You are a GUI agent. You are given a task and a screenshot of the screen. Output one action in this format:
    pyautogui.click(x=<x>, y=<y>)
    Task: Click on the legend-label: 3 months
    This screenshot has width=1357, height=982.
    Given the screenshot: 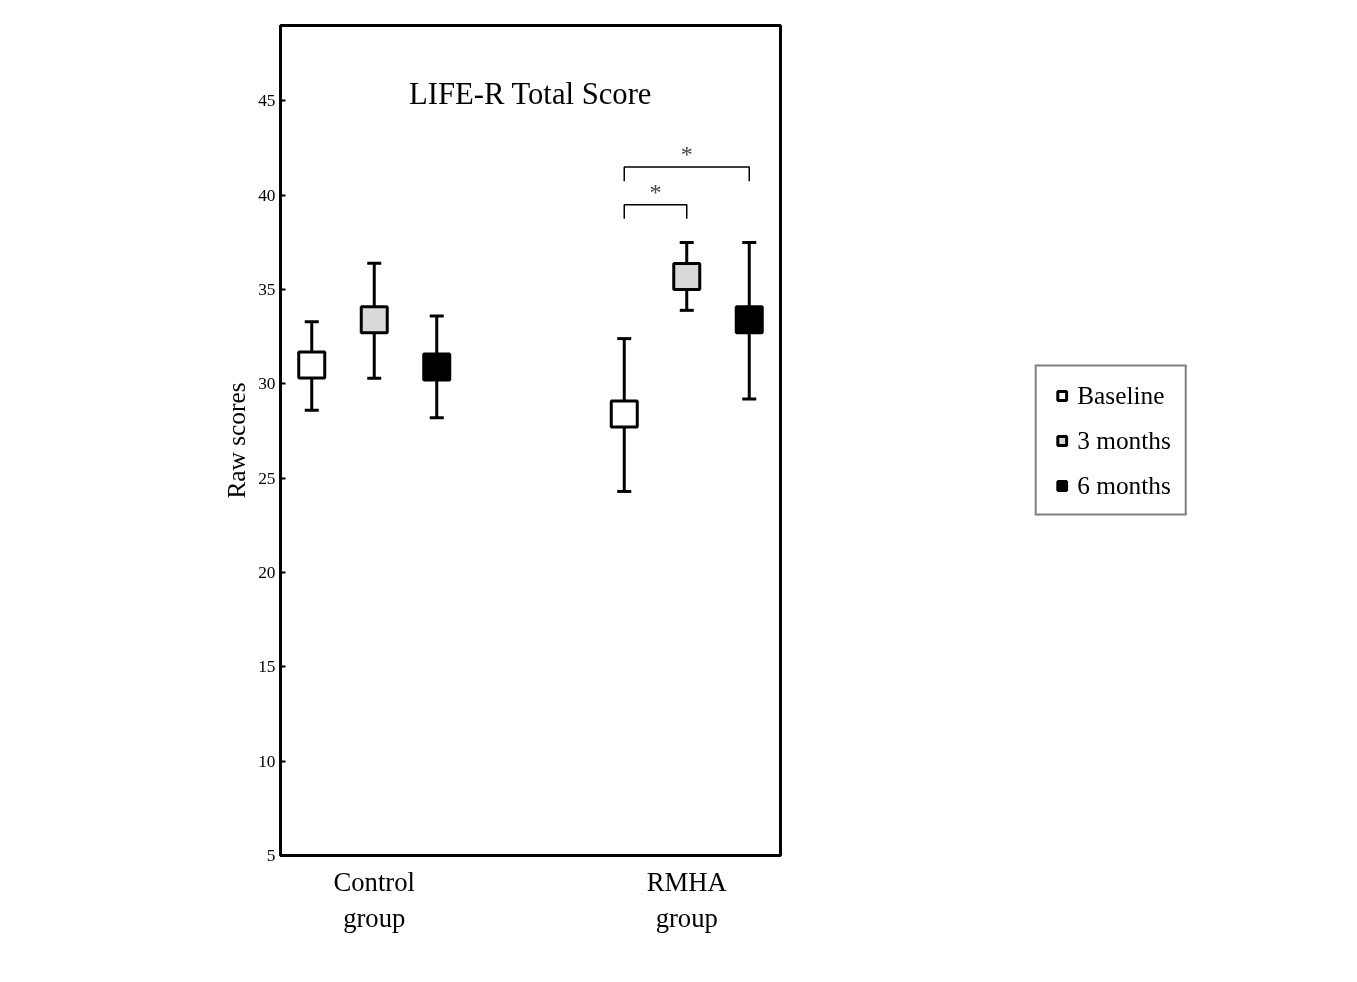 What is the action you would take?
    pyautogui.click(x=1124, y=440)
    